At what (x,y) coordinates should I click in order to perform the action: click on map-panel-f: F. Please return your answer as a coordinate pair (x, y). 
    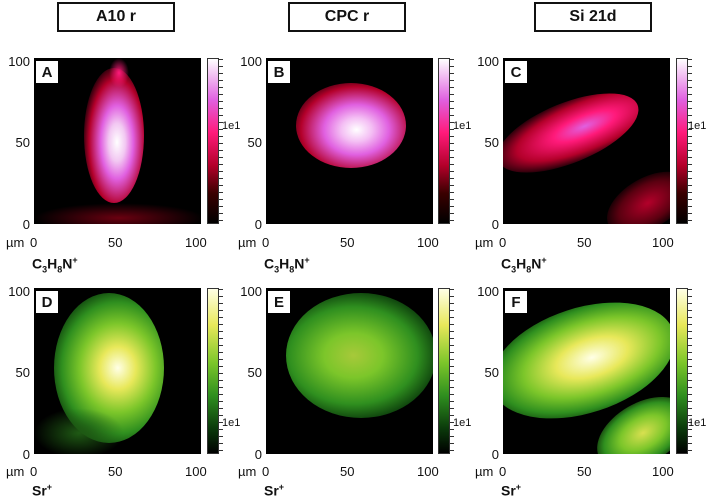
    Looking at the image, I should click on (586, 371).